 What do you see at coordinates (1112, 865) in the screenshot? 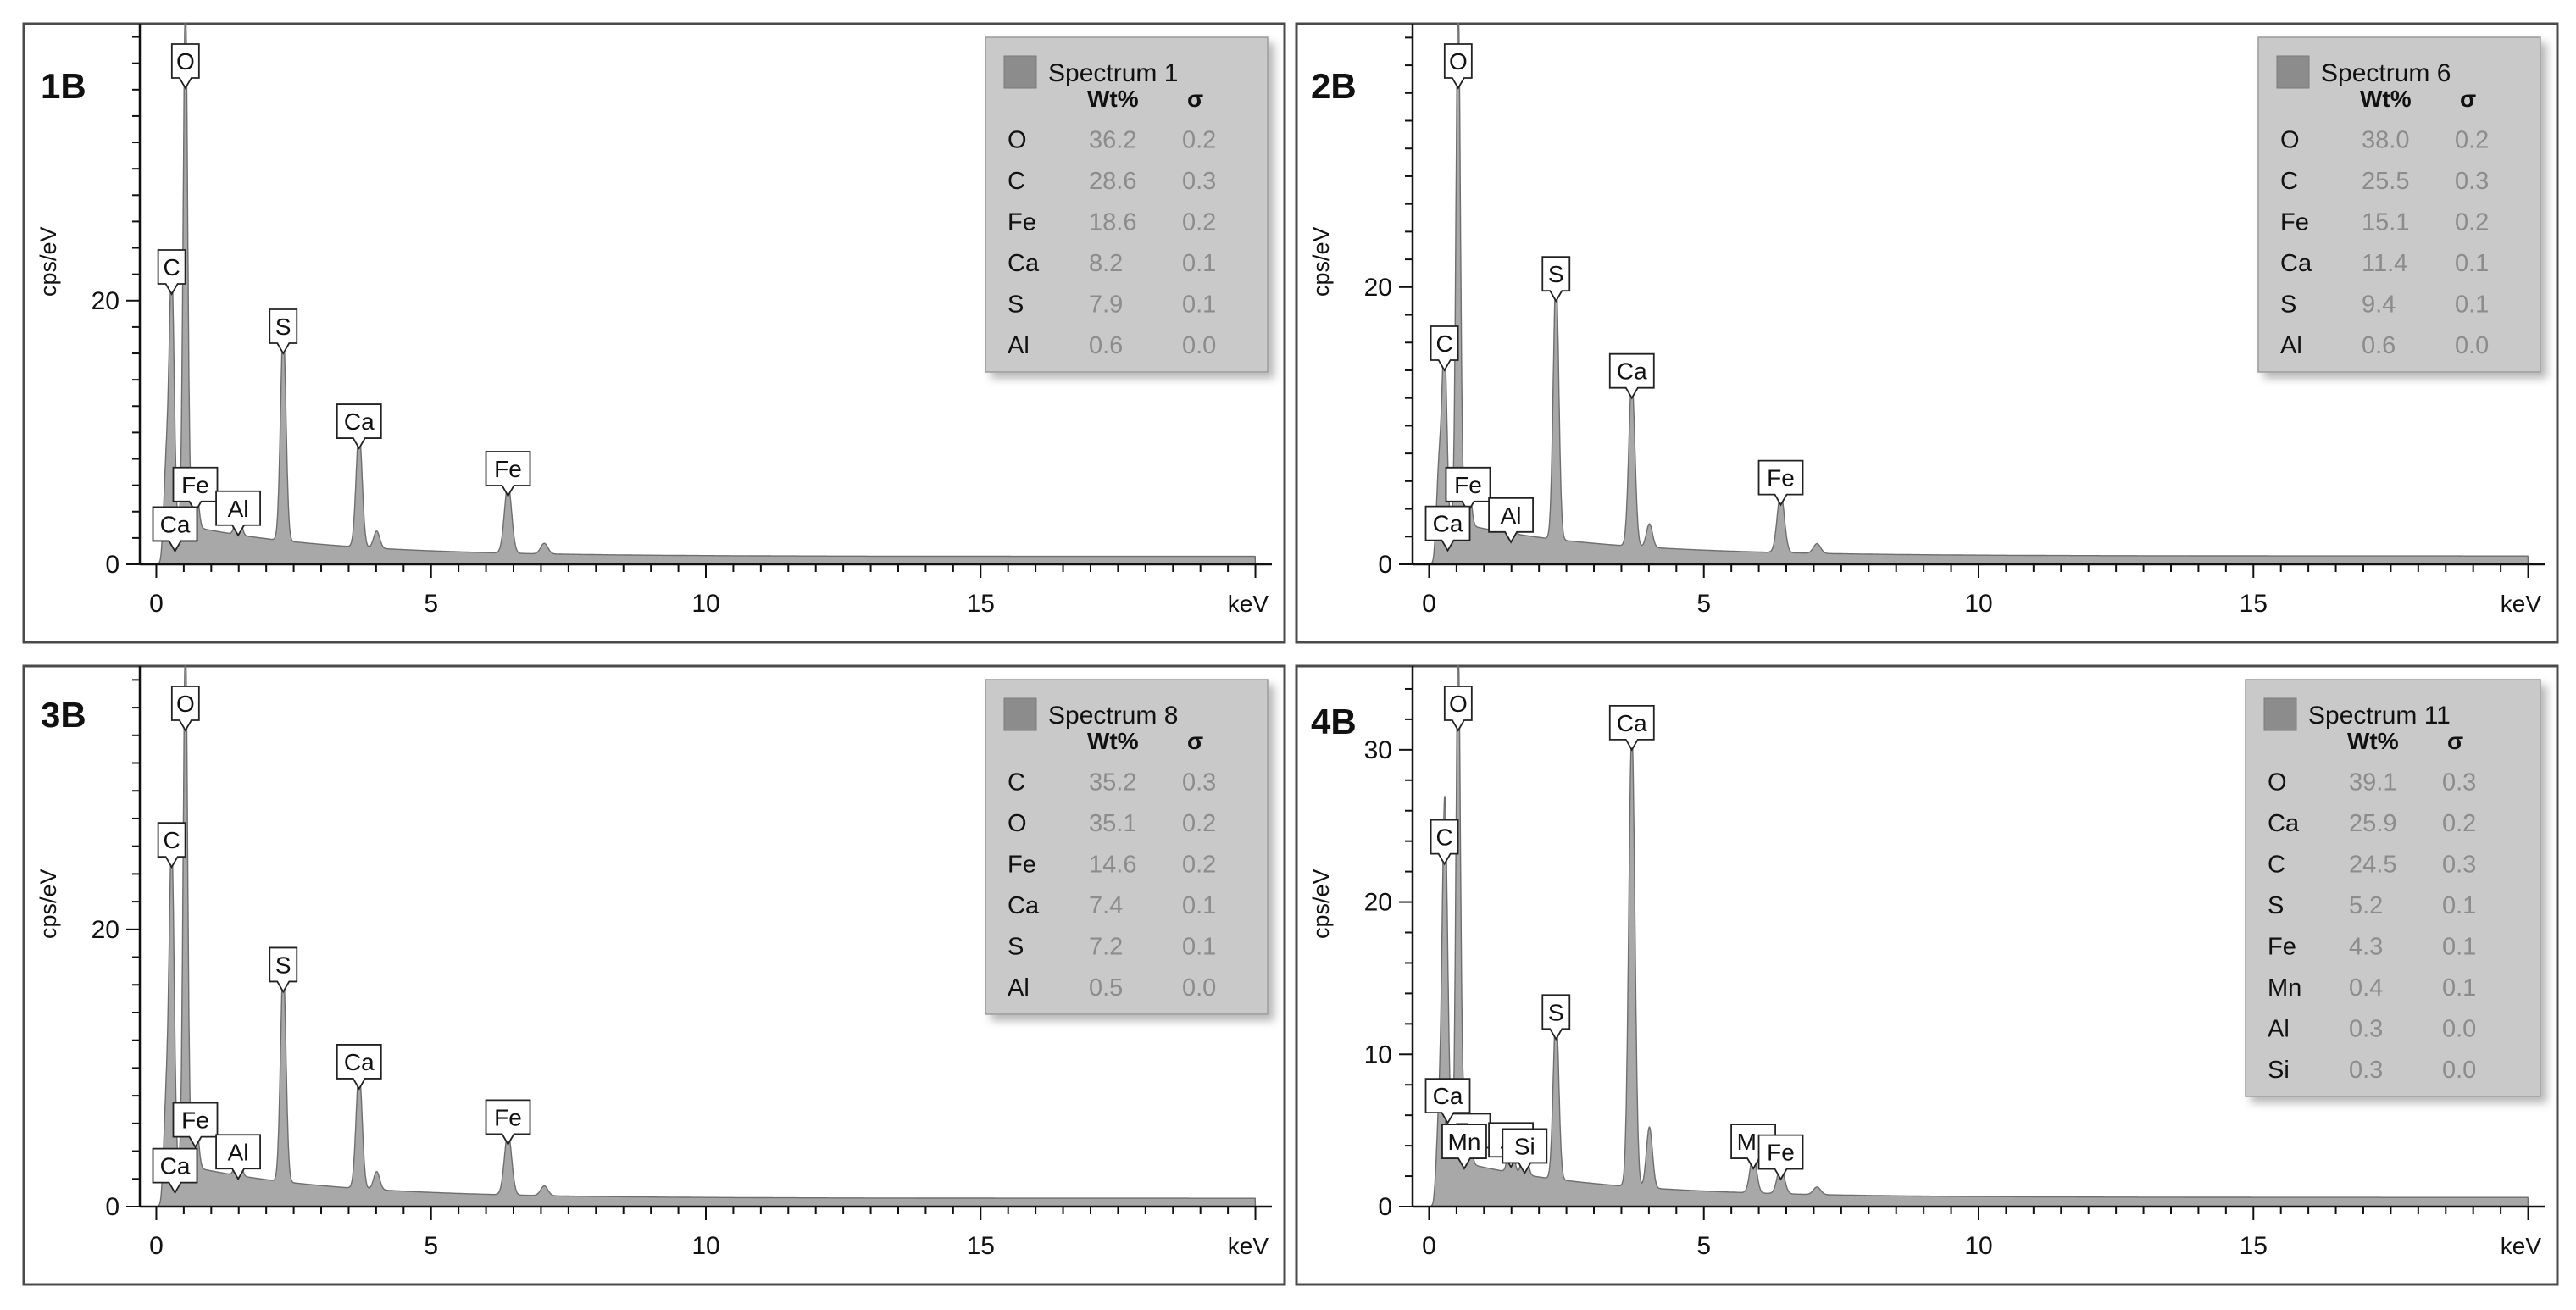
I see `legend-wt-value: 14.6` at bounding box center [1112, 865].